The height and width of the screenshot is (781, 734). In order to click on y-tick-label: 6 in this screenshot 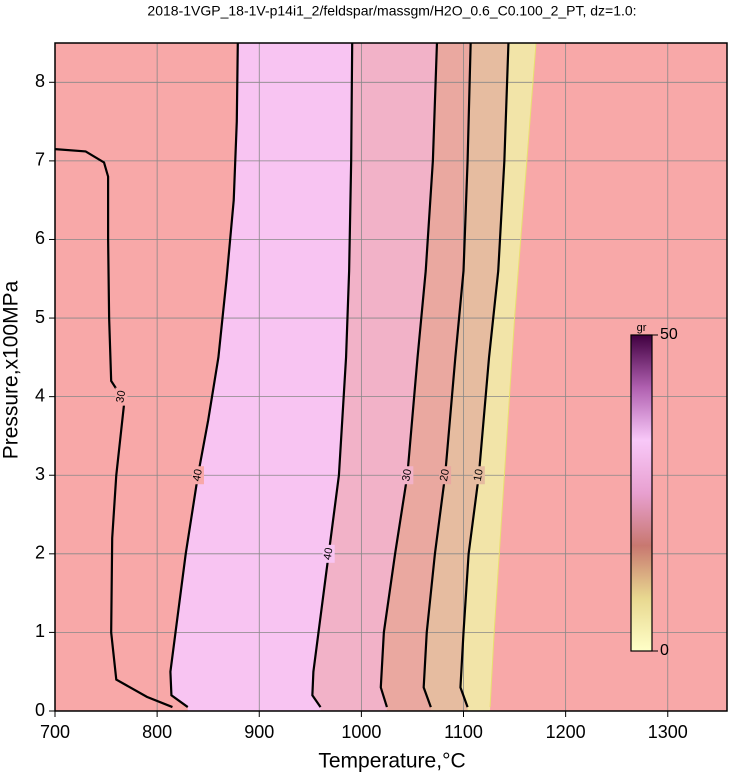, I will do `click(40, 238)`.